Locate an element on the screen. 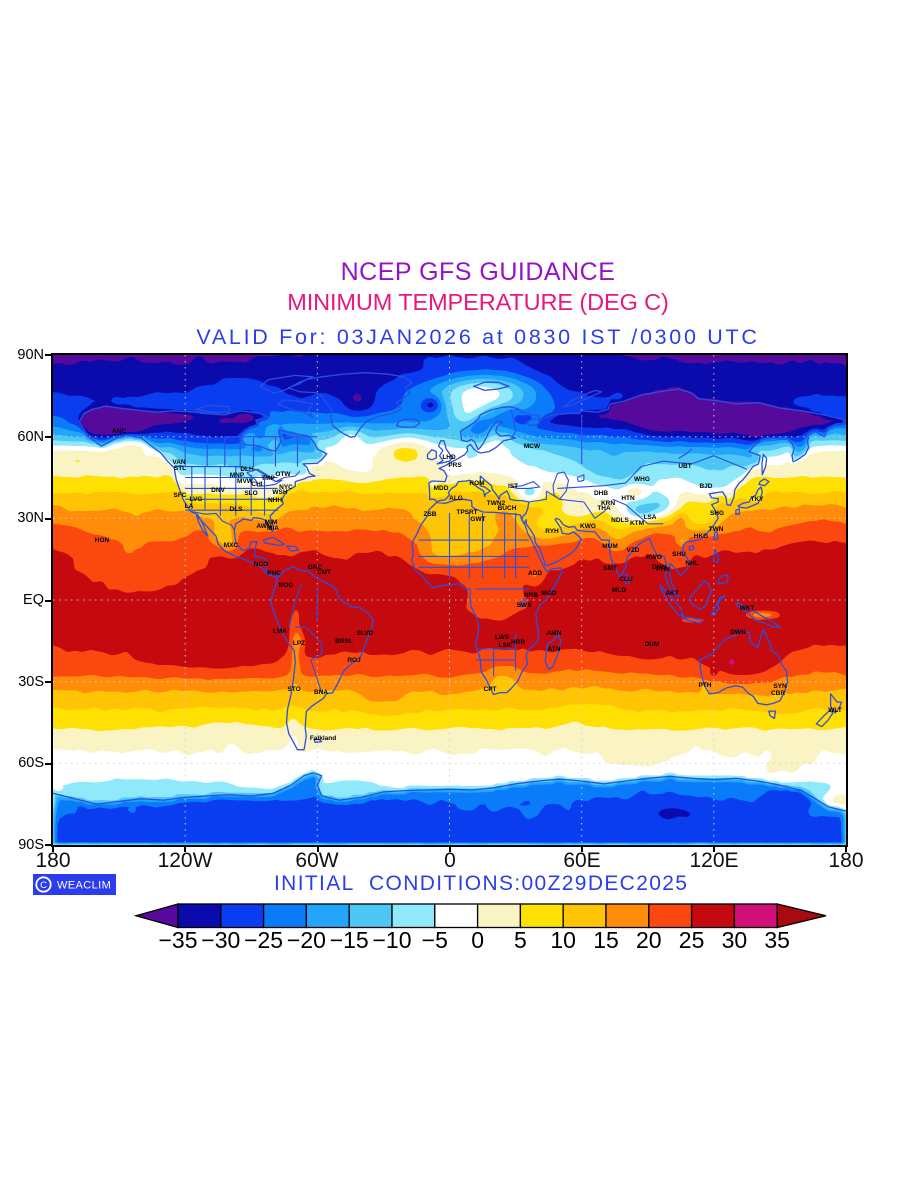  svg-text: BUCH is located at coordinates (507, 508).